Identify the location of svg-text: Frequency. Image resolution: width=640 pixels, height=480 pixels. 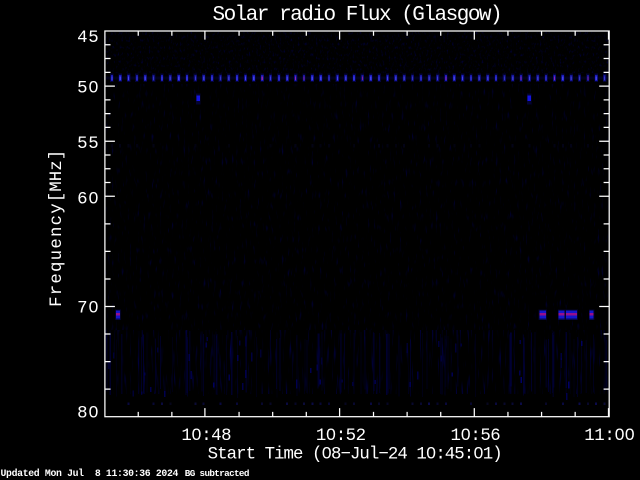
(57, 254).